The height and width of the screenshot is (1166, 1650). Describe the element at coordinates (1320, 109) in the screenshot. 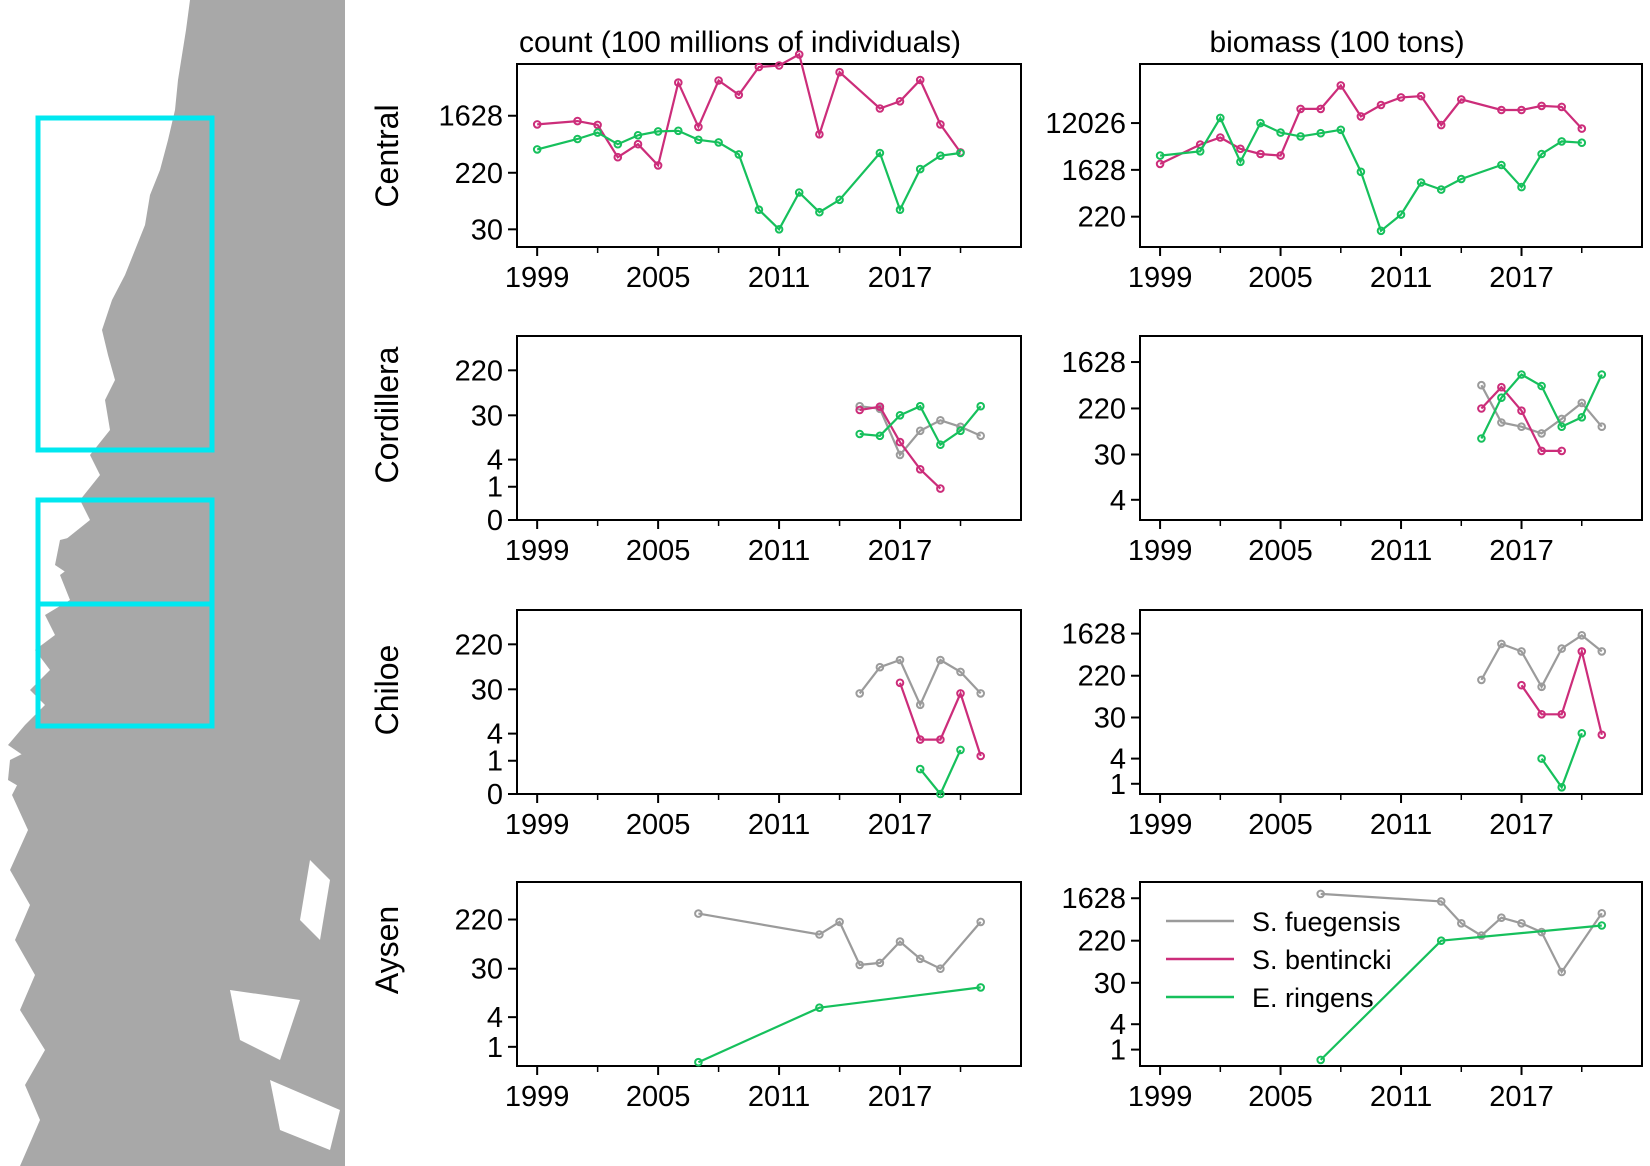

I see `data-point-sbentincki-2007` at that location.